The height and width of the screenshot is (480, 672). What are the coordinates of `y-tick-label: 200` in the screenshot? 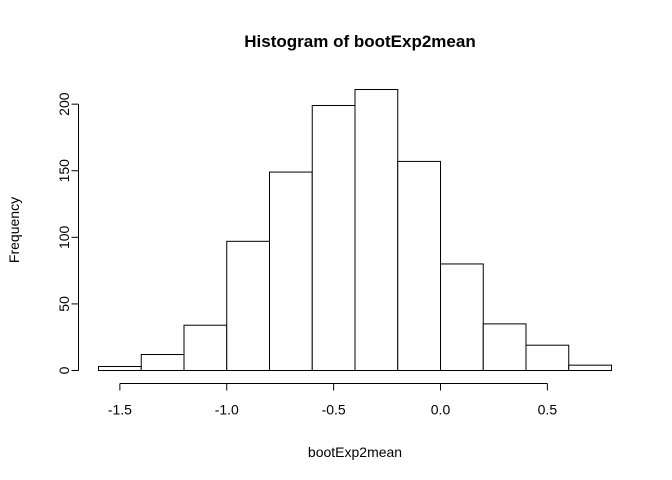 It's located at (64, 104).